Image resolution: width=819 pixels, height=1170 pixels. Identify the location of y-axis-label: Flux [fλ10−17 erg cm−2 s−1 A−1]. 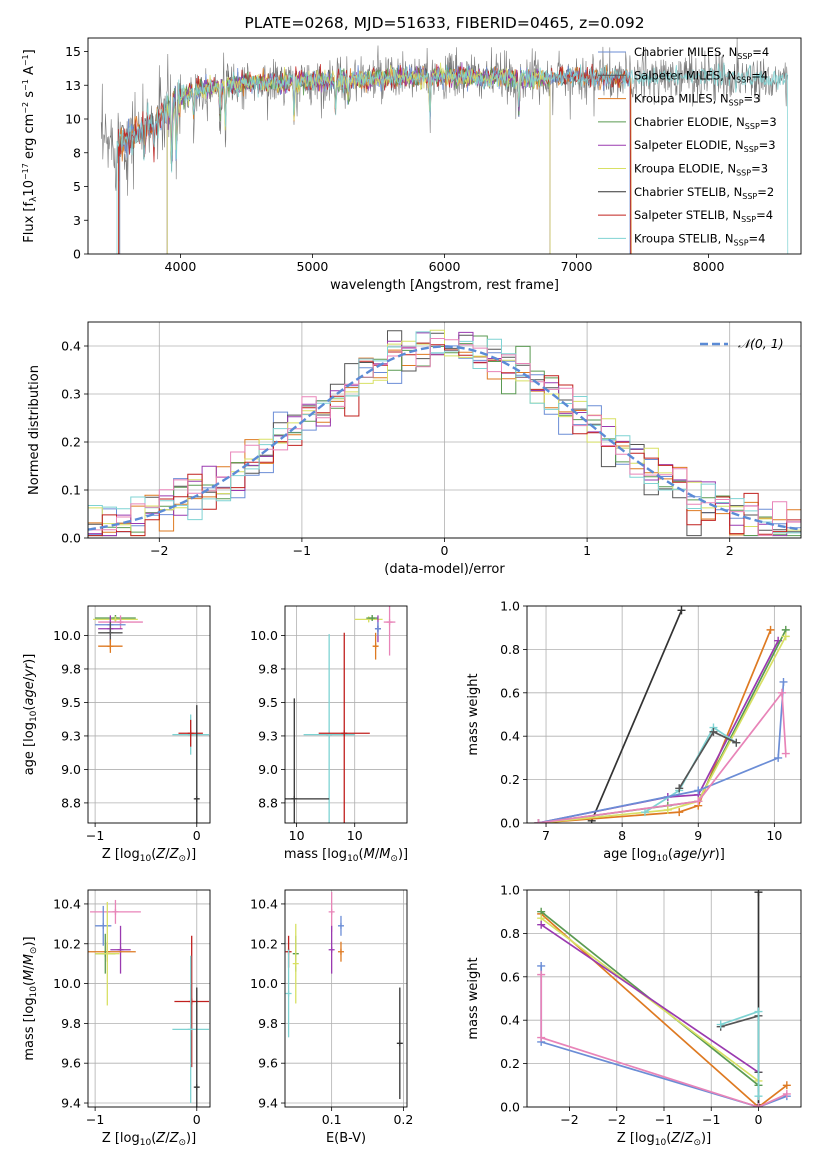
(30, 145).